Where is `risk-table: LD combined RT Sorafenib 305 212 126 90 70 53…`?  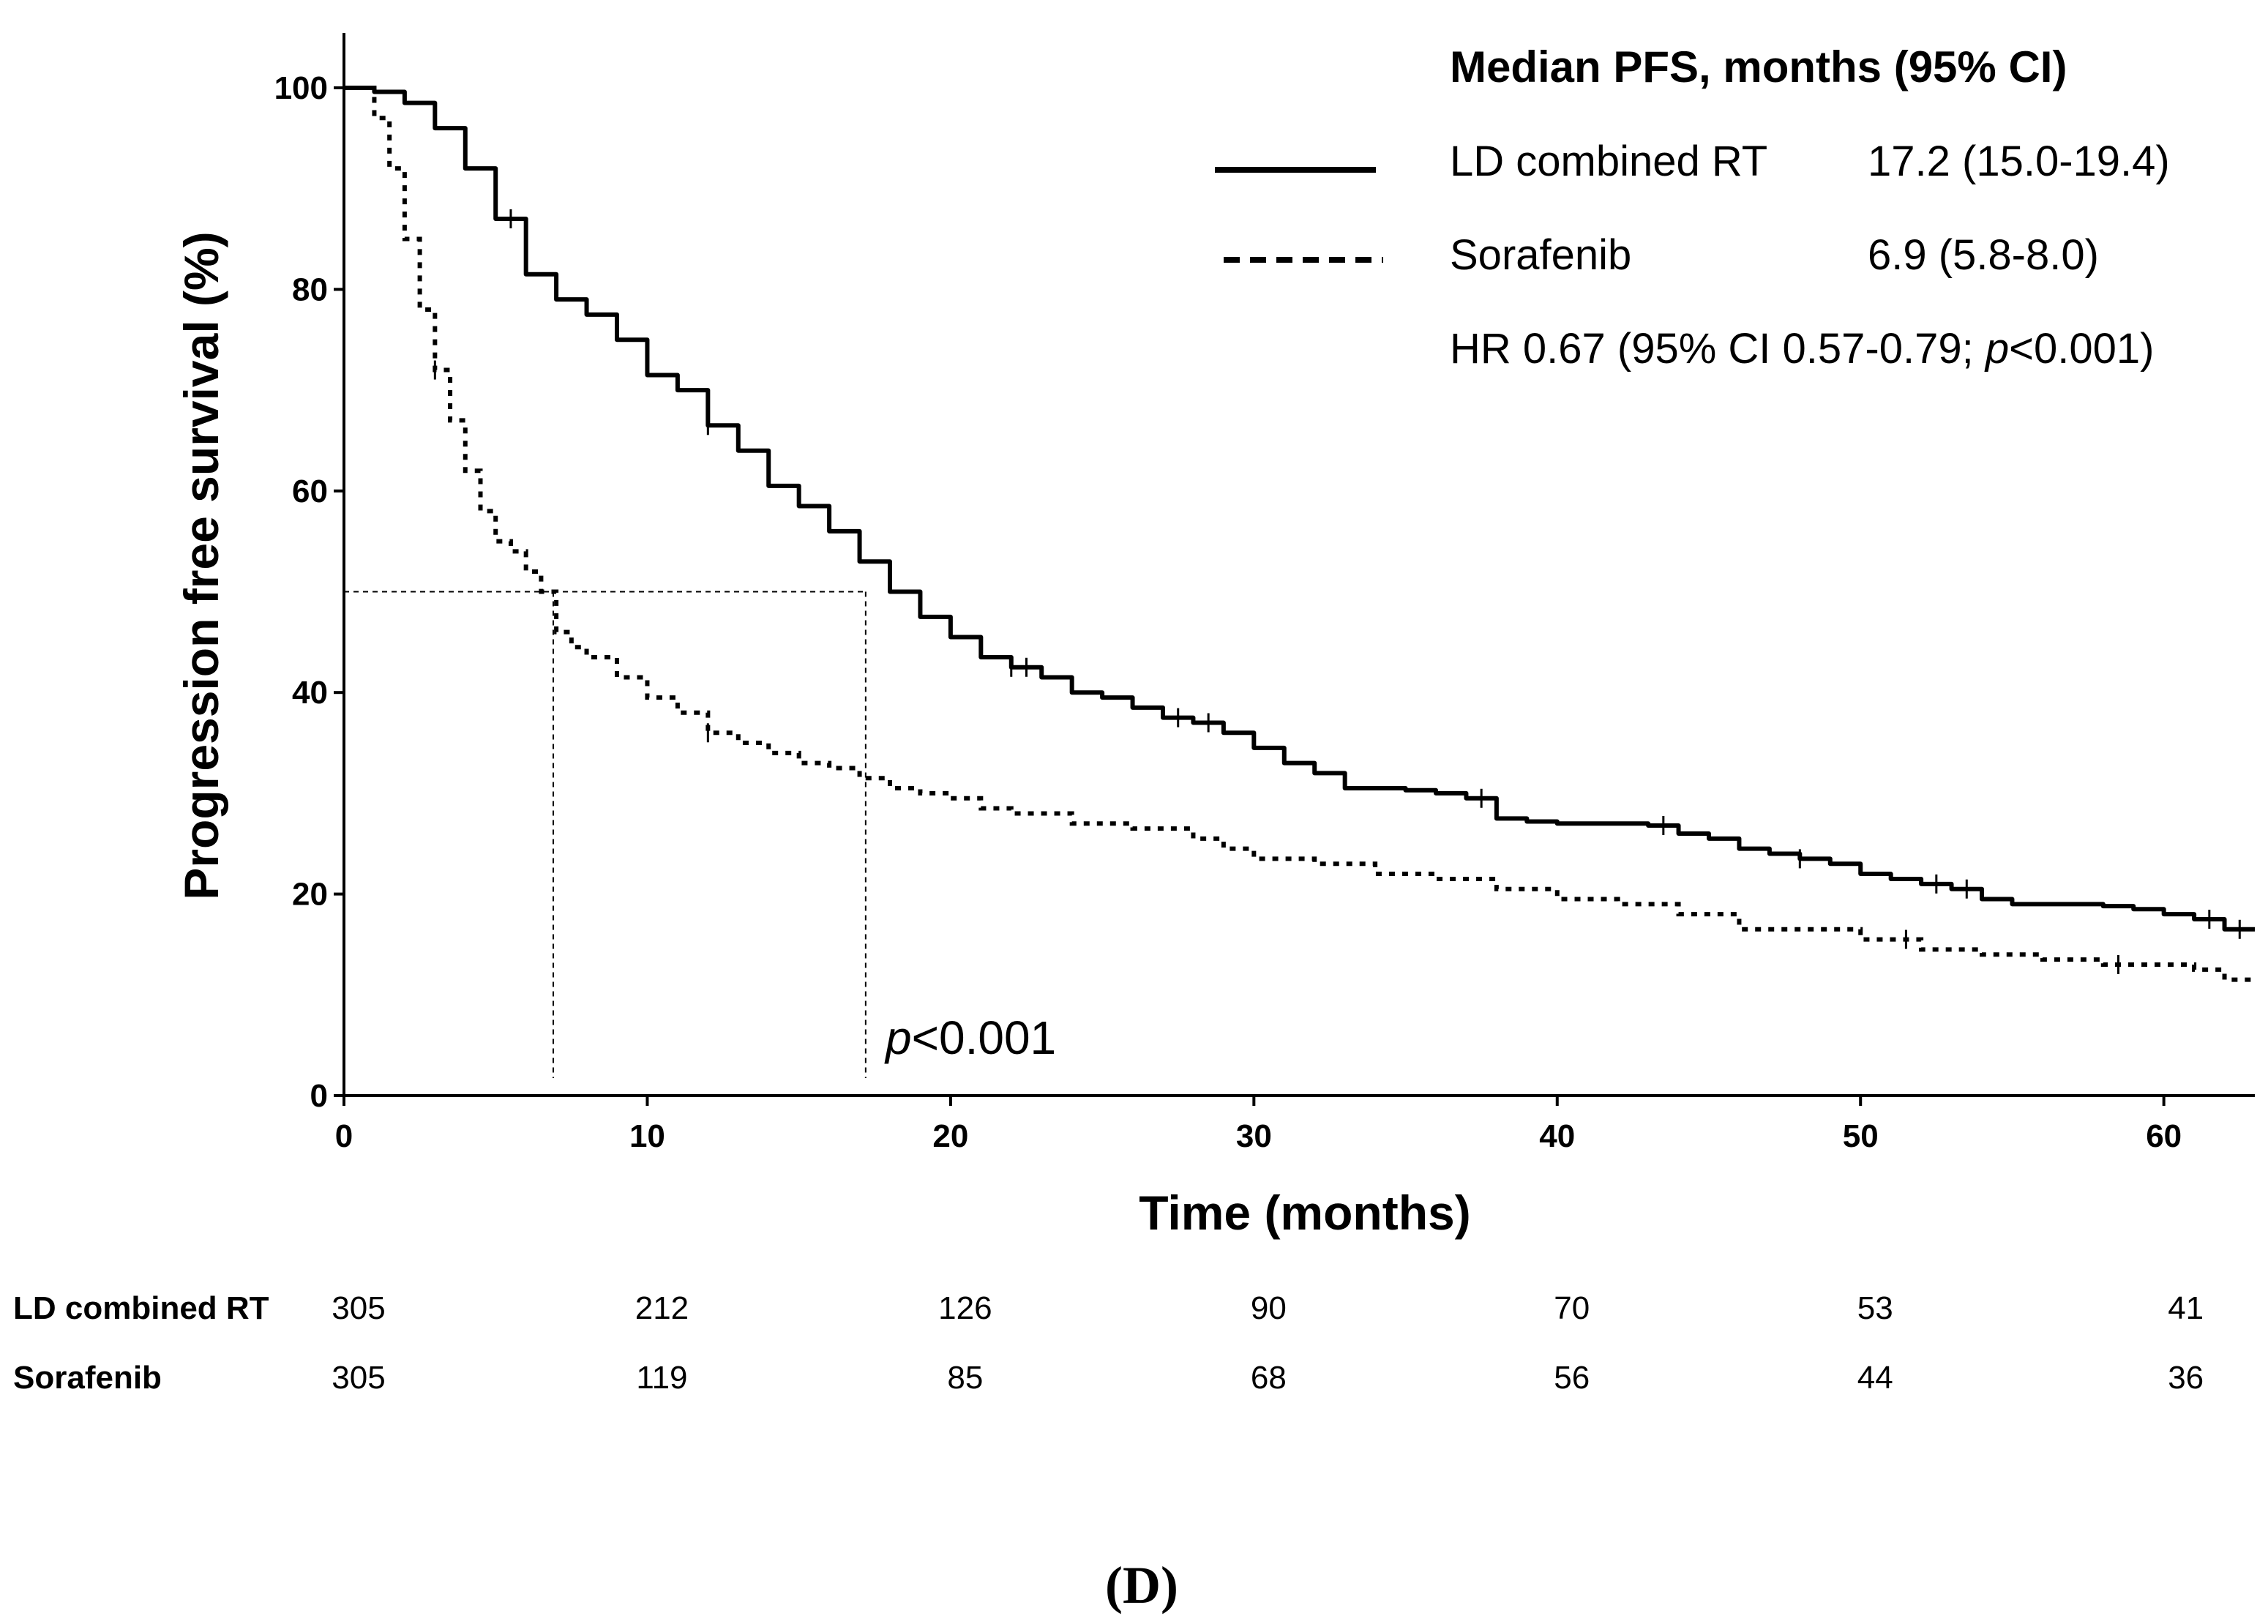 risk-table: LD combined RT Sorafenib 305 212 126 90 70 53… is located at coordinates (1108, 1343).